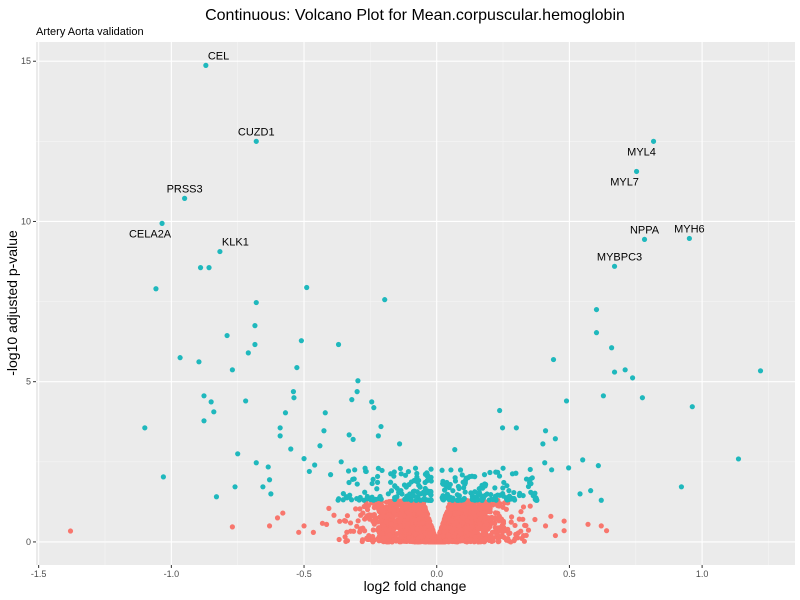  I want to click on labeled-gene-point, so click(653, 141).